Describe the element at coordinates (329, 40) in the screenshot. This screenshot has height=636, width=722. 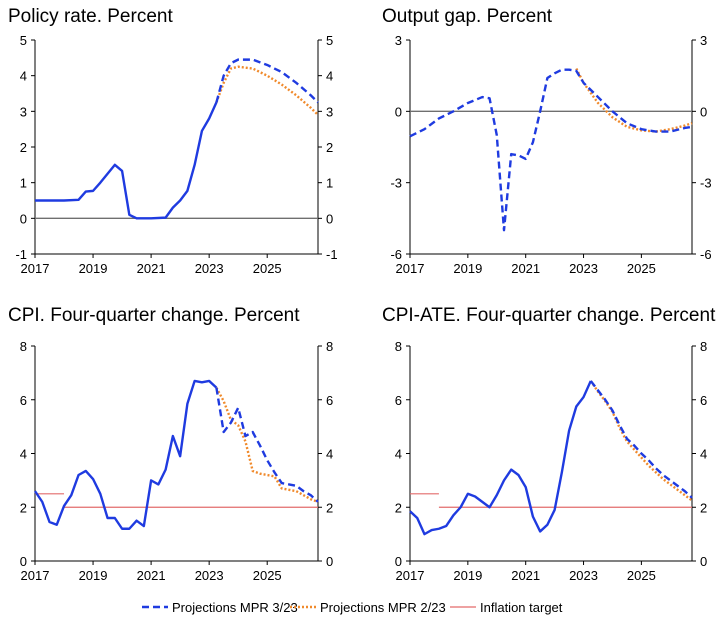
I see `y-tick-label-right: 5` at that location.